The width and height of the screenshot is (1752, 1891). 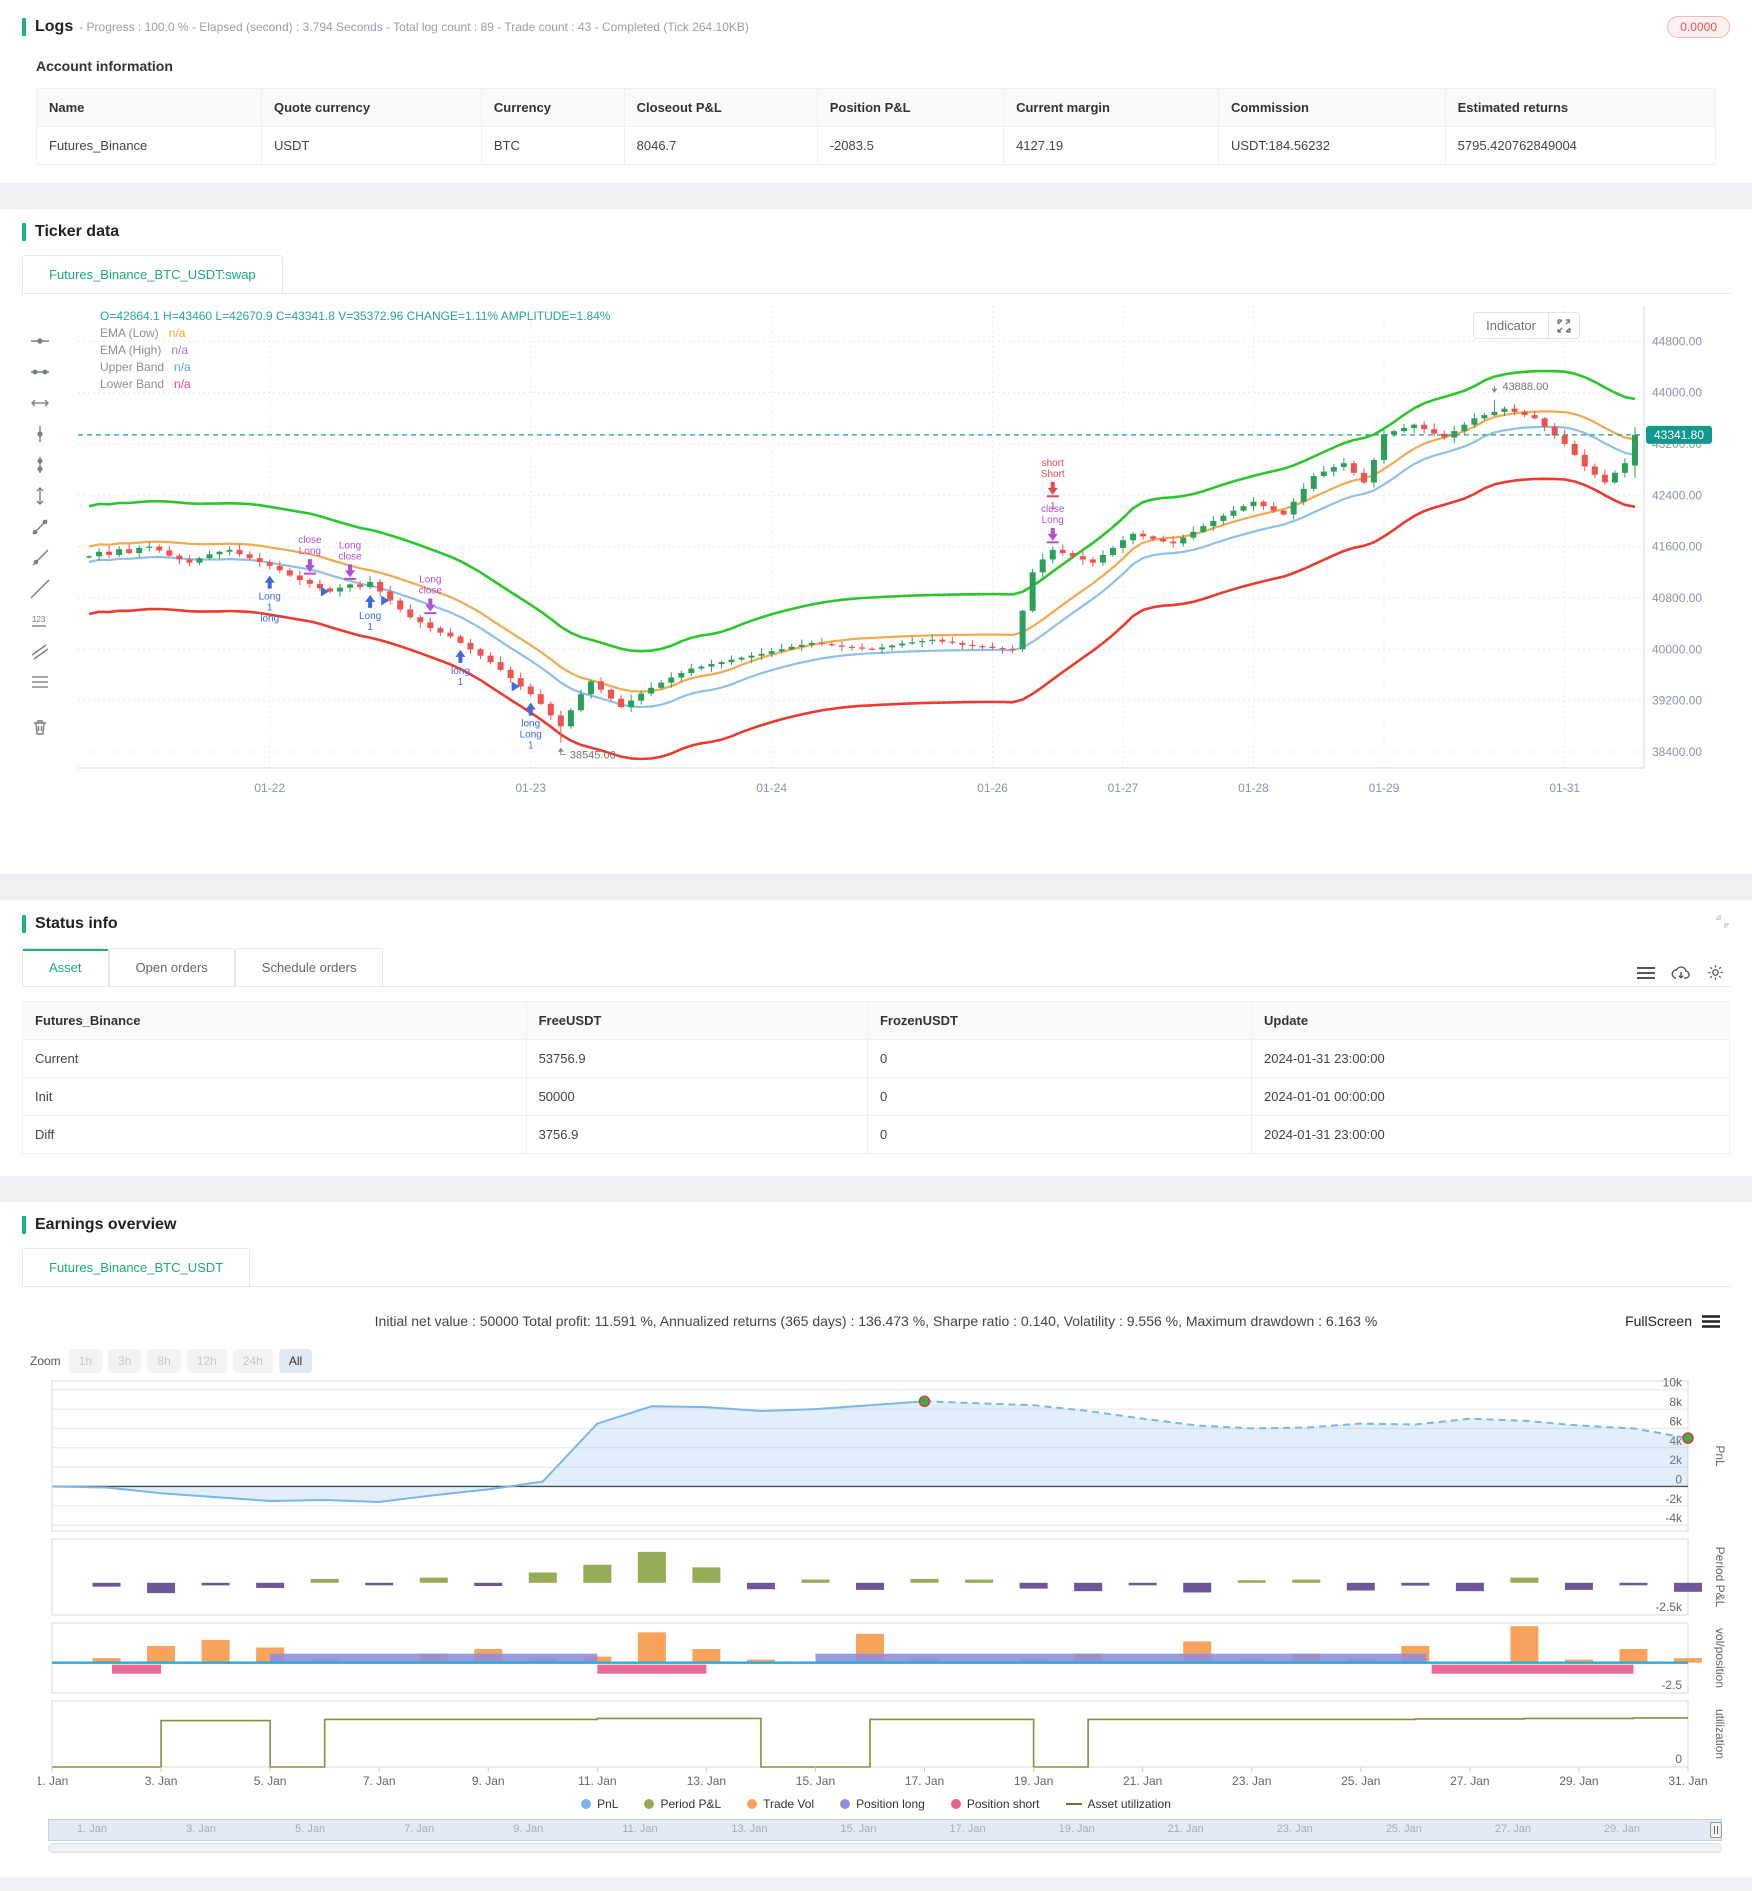 I want to click on menu-icon, so click(x=1646, y=975).